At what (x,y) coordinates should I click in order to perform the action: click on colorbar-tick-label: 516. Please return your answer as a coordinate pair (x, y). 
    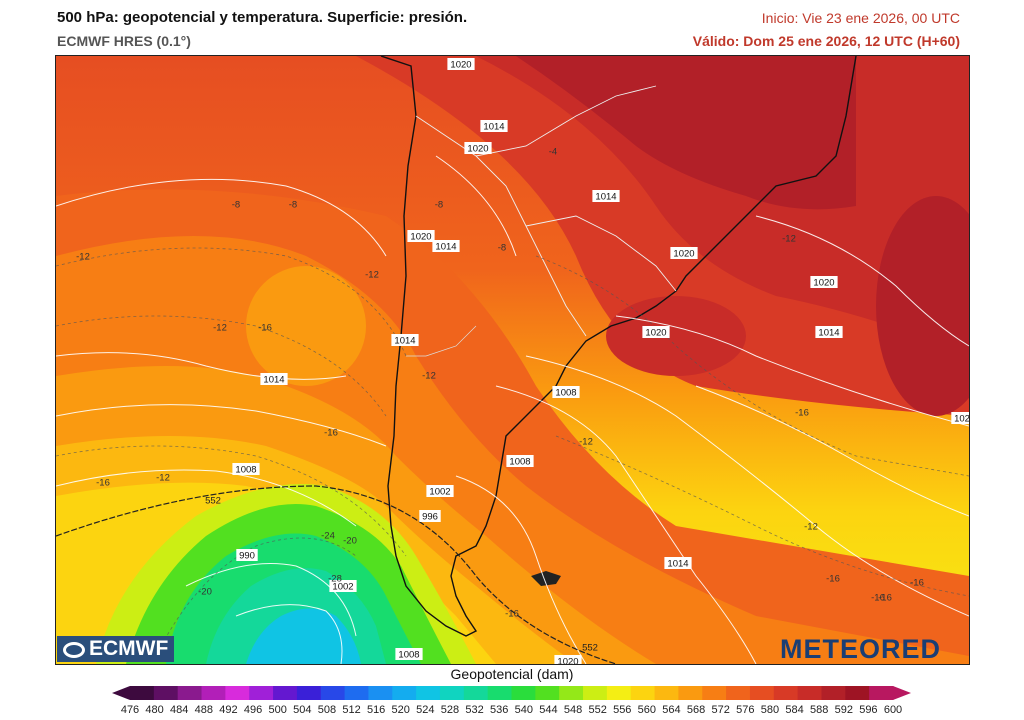
    Looking at the image, I should click on (376, 710).